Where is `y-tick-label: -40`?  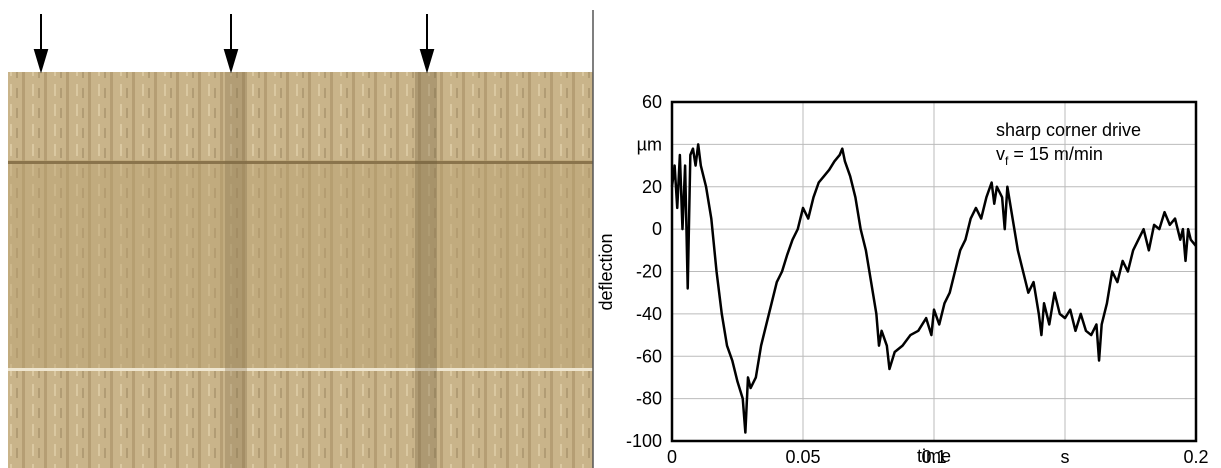
y-tick-label: -40 is located at coordinates (649, 314).